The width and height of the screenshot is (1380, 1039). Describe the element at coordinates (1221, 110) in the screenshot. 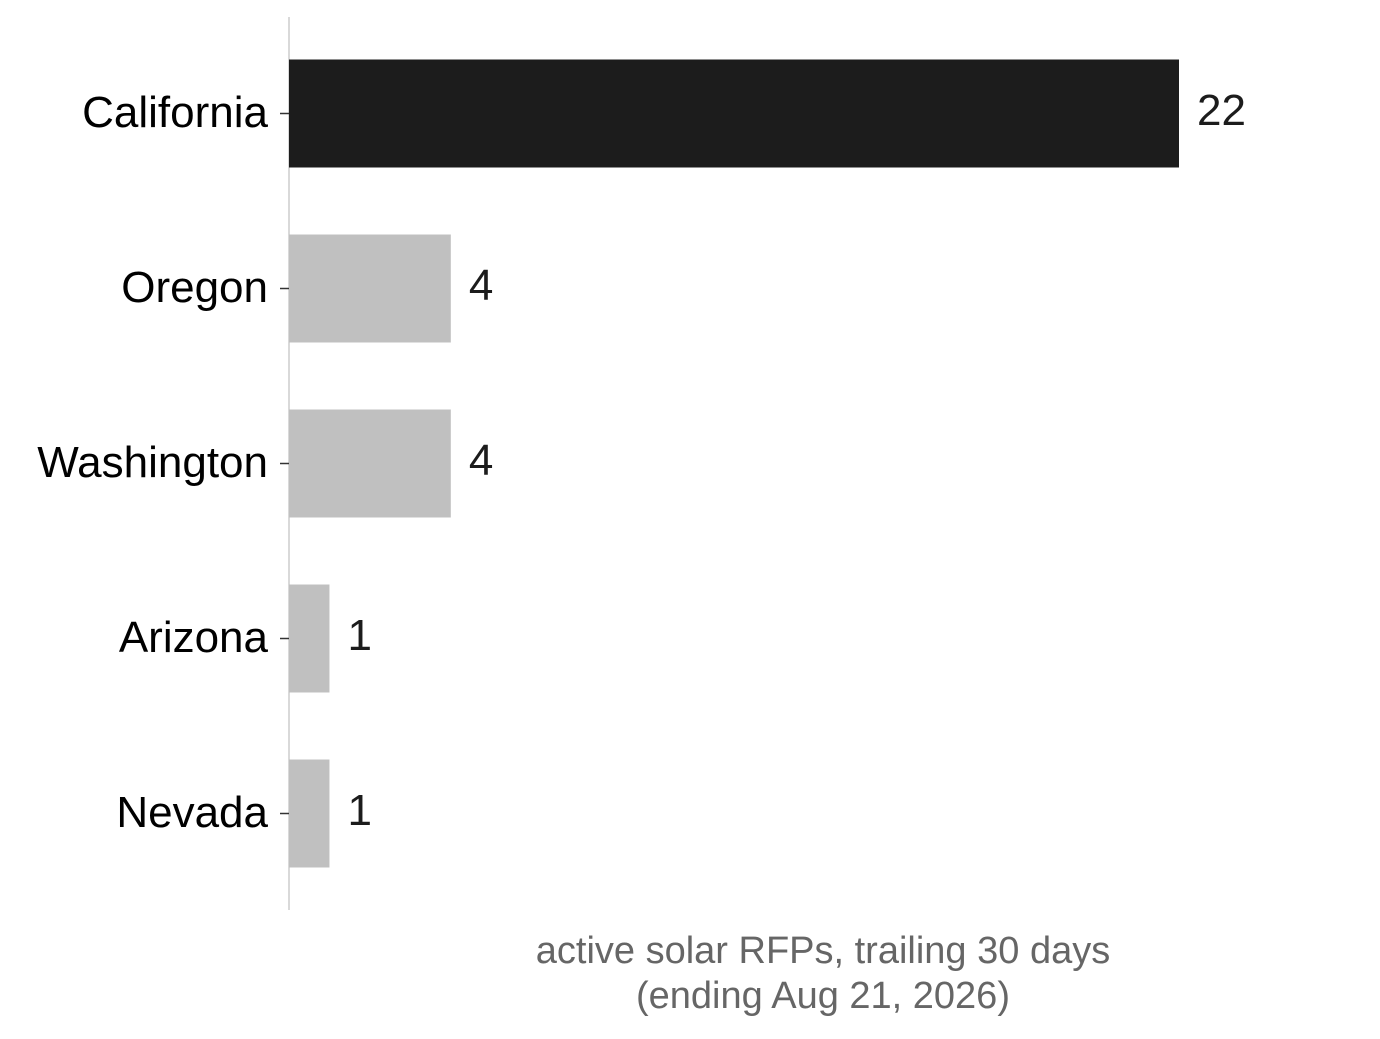

I see `value-label: 22` at that location.